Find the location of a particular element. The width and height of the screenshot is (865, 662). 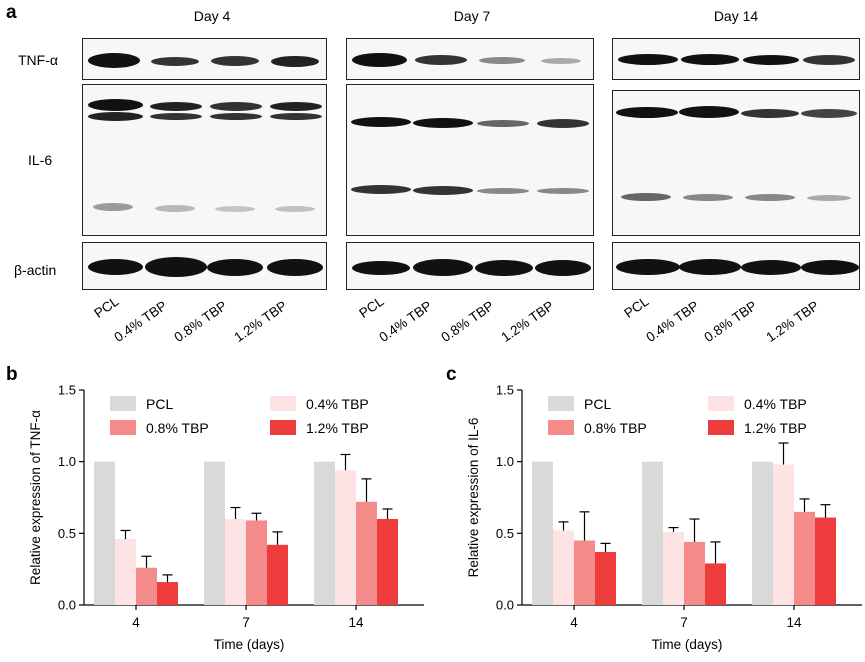

tnf-x-label: Time (days) is located at coordinates (249, 644).